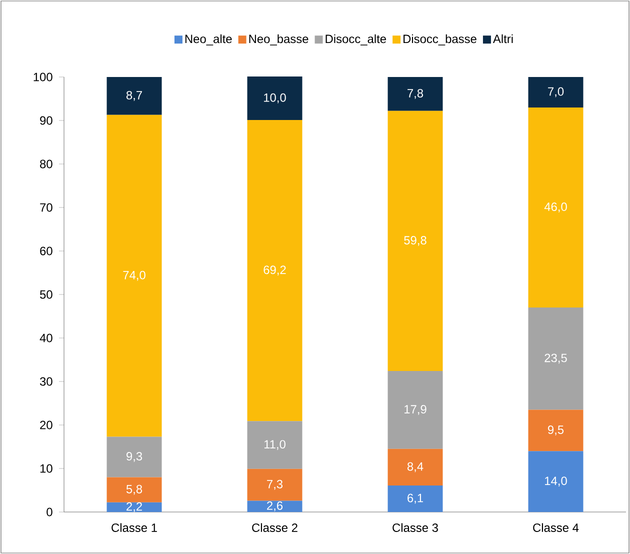  What do you see at coordinates (49, 512) in the screenshot?
I see `y-tick-label: 0` at bounding box center [49, 512].